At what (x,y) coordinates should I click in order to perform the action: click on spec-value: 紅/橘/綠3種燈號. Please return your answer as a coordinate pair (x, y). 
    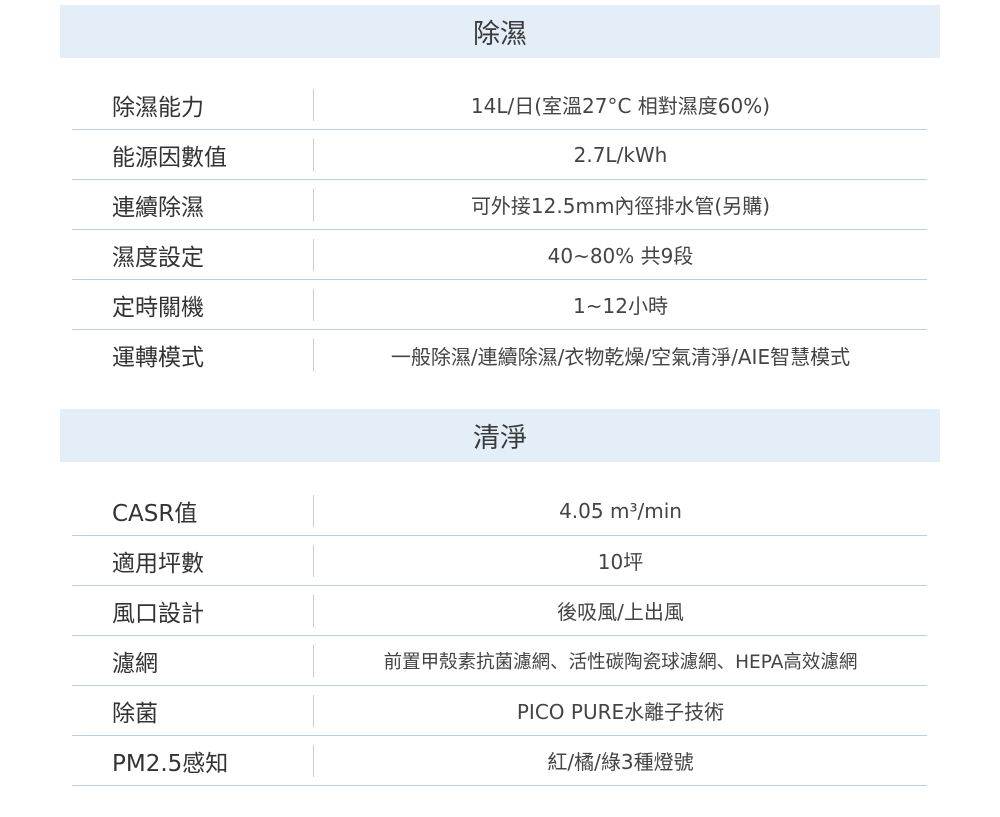
    Looking at the image, I should click on (620, 762).